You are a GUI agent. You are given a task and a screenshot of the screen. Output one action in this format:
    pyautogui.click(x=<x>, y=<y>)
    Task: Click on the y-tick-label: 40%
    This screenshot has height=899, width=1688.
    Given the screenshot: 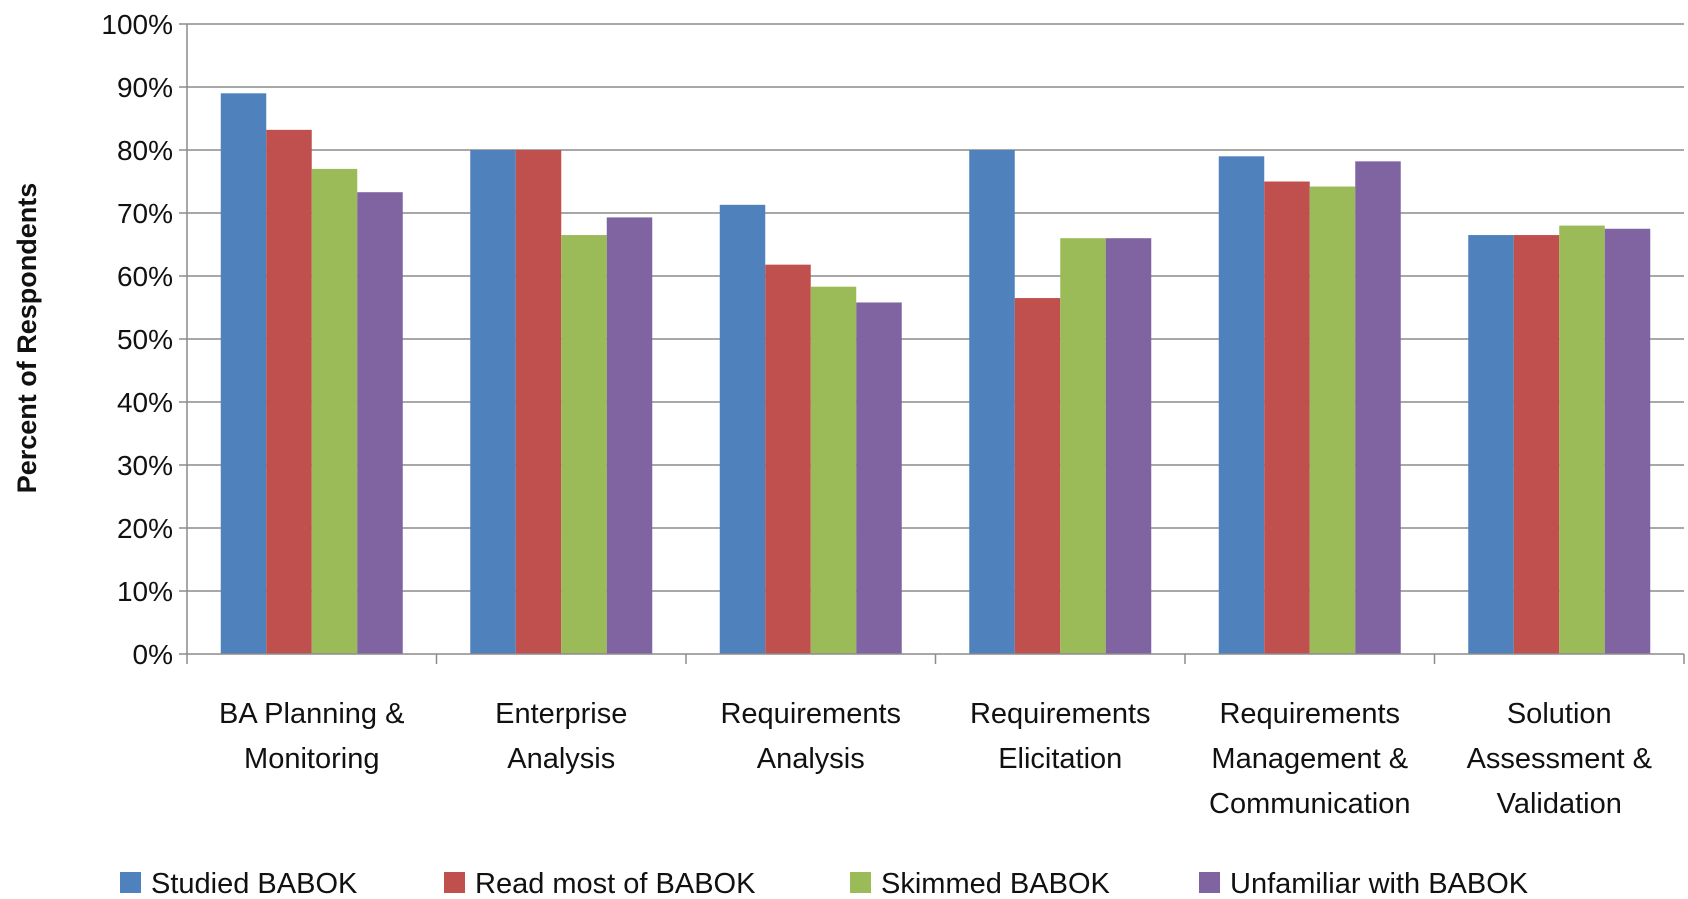 What is the action you would take?
    pyautogui.click(x=145, y=402)
    